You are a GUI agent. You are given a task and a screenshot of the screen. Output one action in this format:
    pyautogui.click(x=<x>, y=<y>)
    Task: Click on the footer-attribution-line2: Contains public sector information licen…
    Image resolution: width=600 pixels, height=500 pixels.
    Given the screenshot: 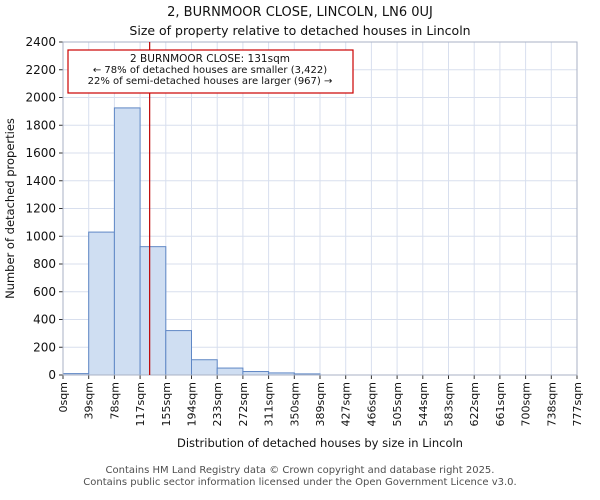 What is the action you would take?
    pyautogui.click(x=300, y=482)
    